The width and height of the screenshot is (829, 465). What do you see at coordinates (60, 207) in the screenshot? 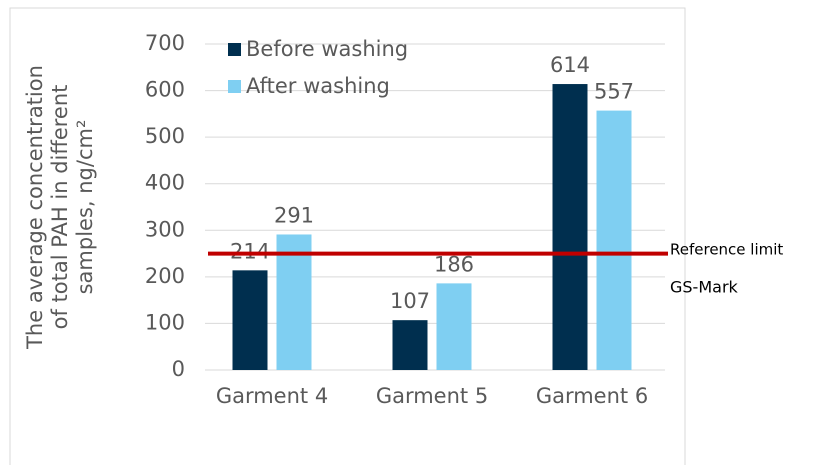
I see `y-axis-label: of total PAH in different` at bounding box center [60, 207].